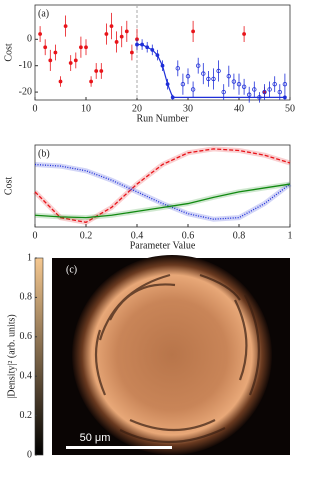 The height and width of the screenshot is (491, 320). I want to click on panel-label: (c), so click(71, 269).